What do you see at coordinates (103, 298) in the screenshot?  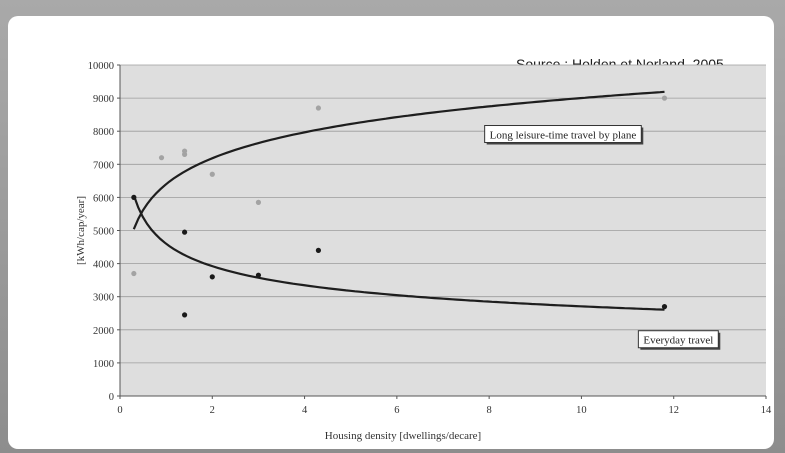 I see `y-tick-label: 3000` at bounding box center [103, 298].